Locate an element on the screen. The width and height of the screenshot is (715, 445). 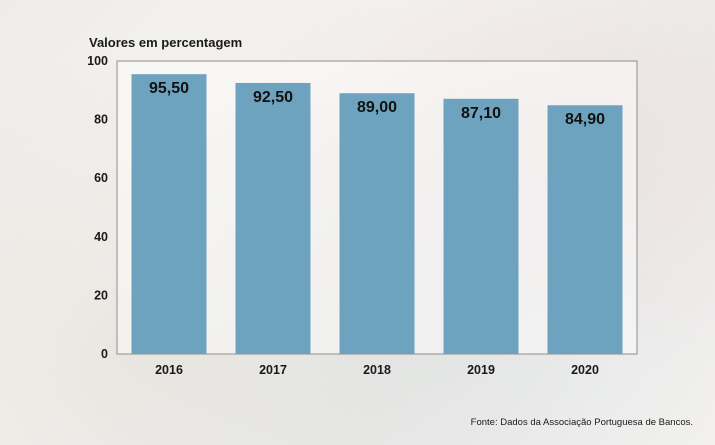
y-axis: 0 20 40 60 80 100 is located at coordinates (97, 207).